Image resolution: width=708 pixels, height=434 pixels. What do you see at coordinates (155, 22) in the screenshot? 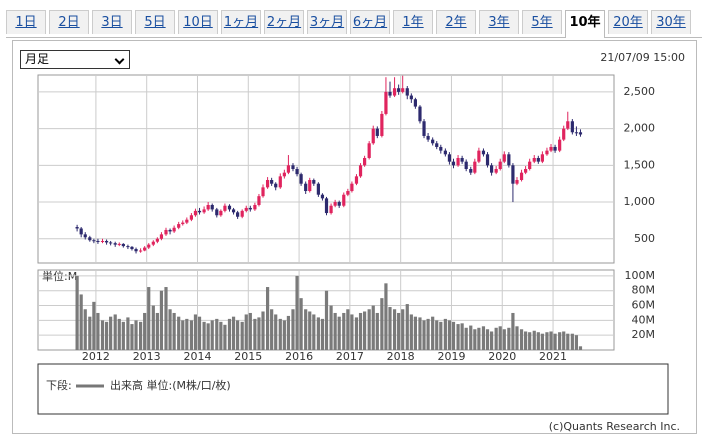
I see `period-tab: 5日` at bounding box center [155, 22].